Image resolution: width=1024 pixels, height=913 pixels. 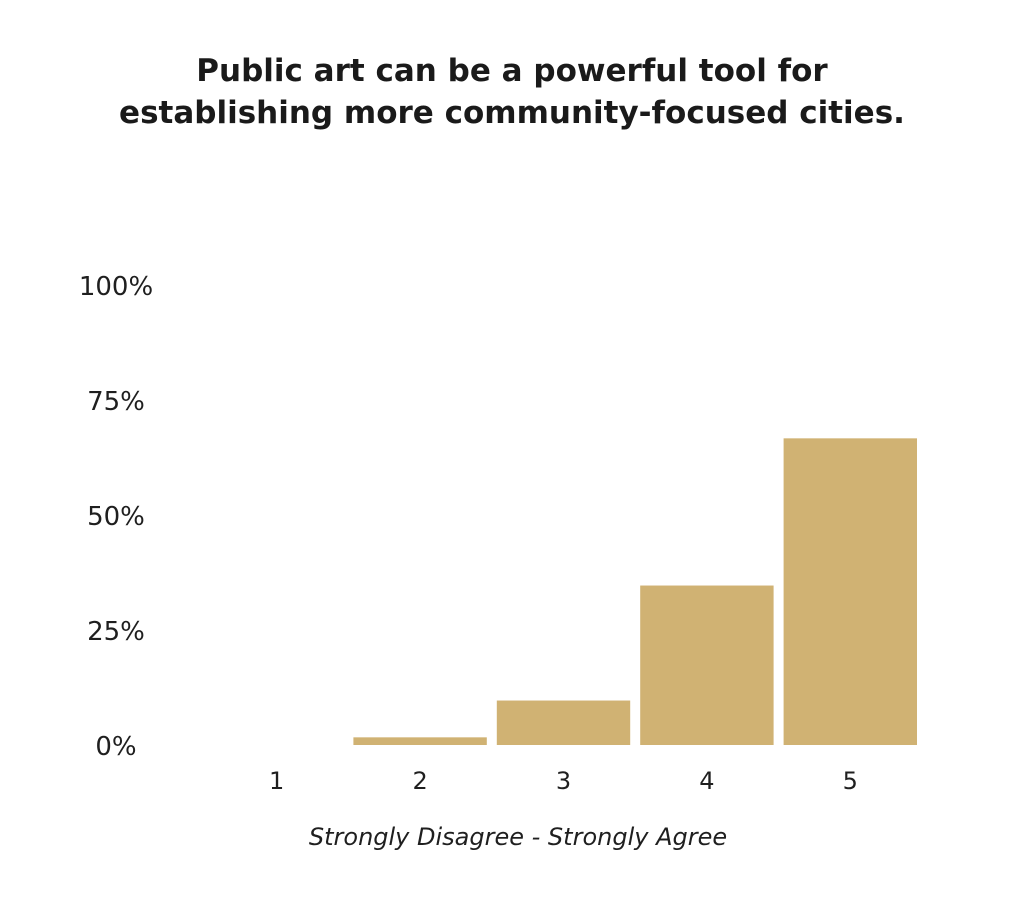 What do you see at coordinates (116, 632) in the screenshot?
I see `y-tick-label: 25%` at bounding box center [116, 632].